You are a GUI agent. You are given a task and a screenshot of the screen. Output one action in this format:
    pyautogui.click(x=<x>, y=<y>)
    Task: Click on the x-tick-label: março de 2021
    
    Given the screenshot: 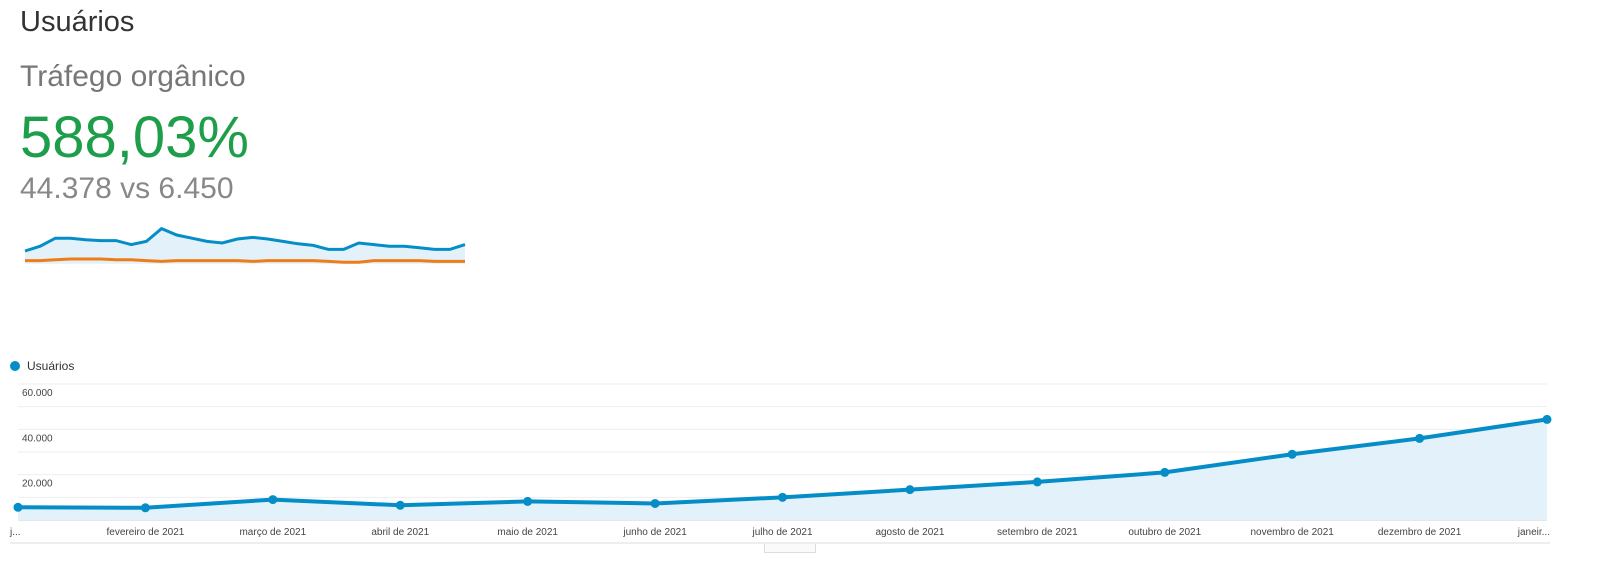 What is the action you would take?
    pyautogui.click(x=272, y=532)
    